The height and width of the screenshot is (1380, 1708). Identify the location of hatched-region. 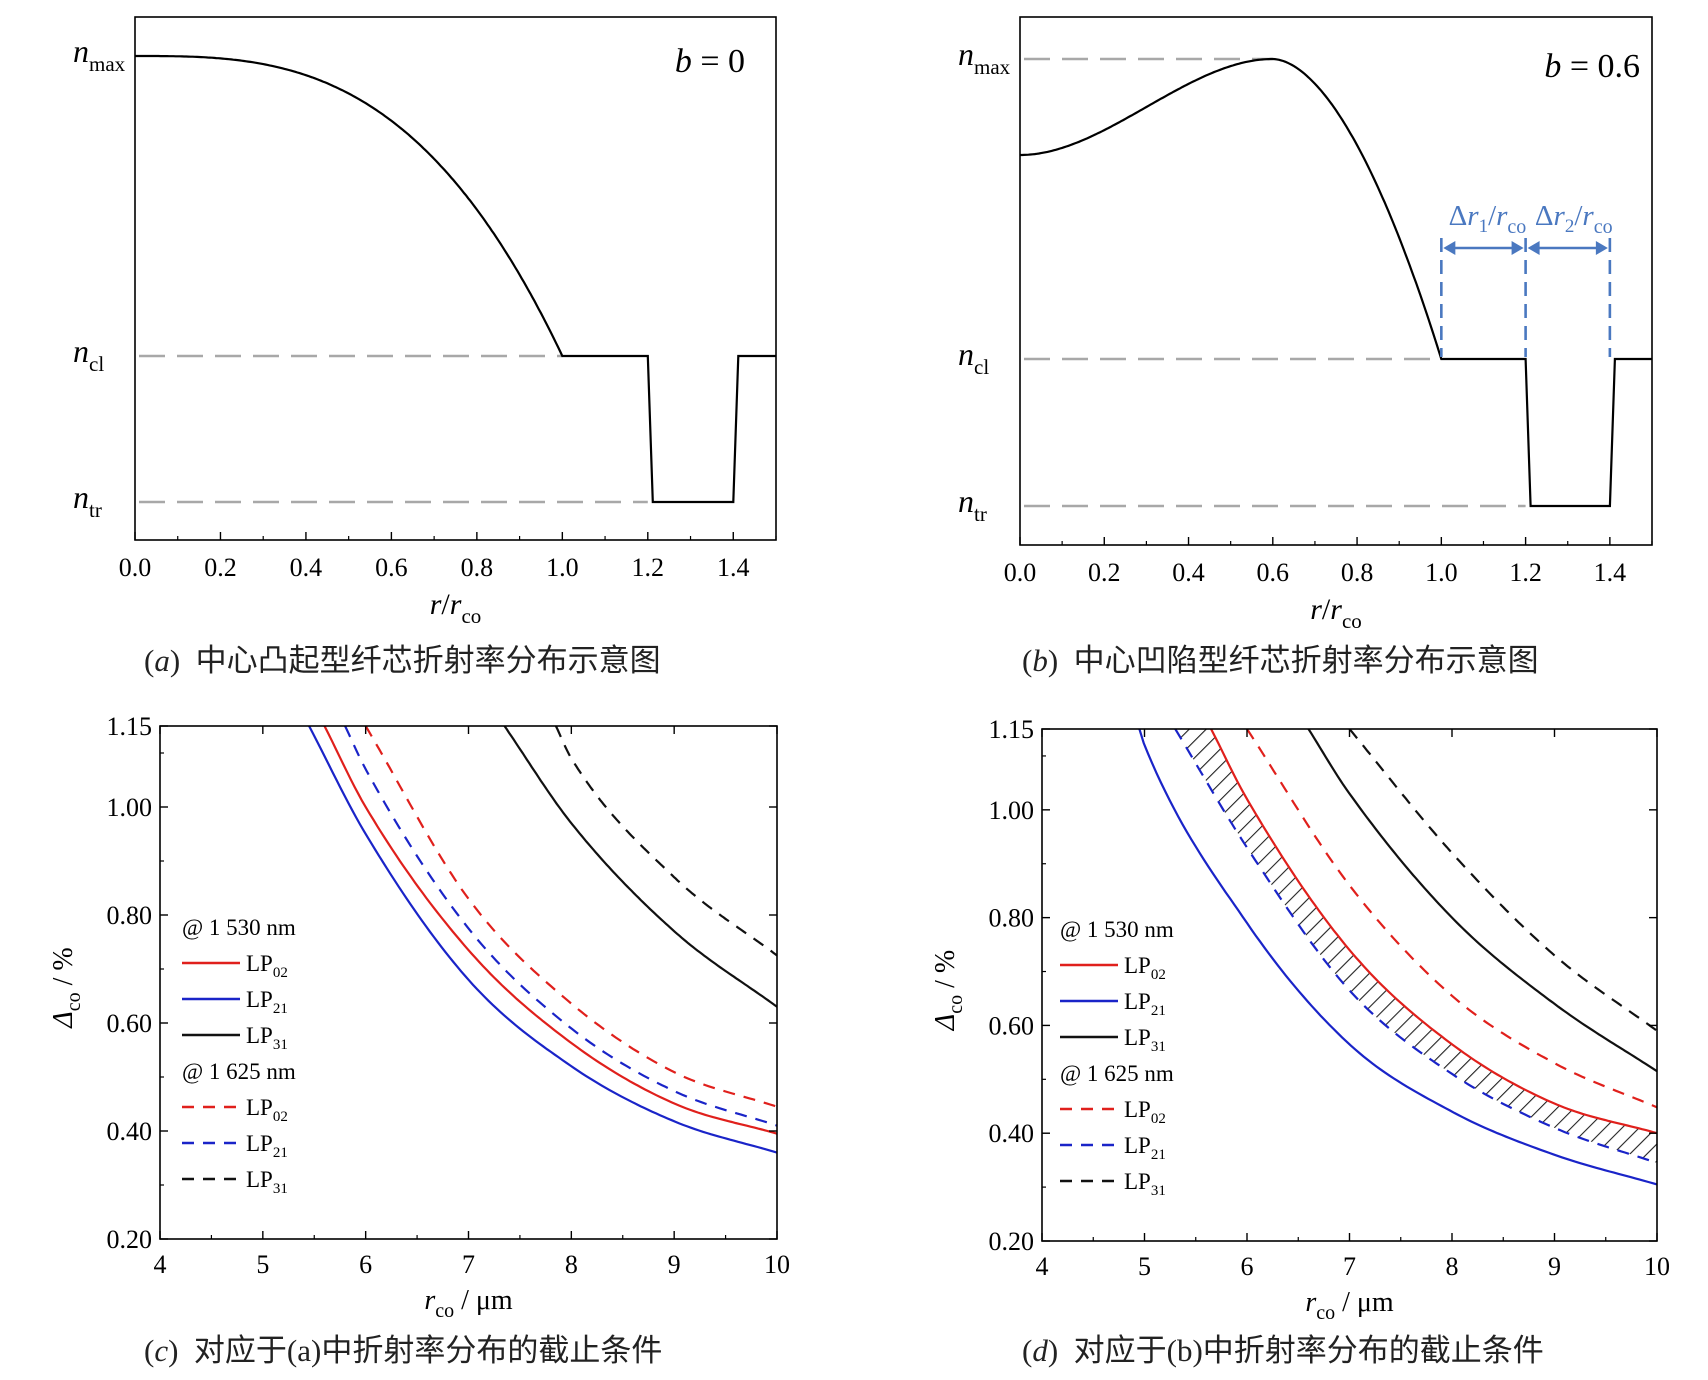
(1416, 946).